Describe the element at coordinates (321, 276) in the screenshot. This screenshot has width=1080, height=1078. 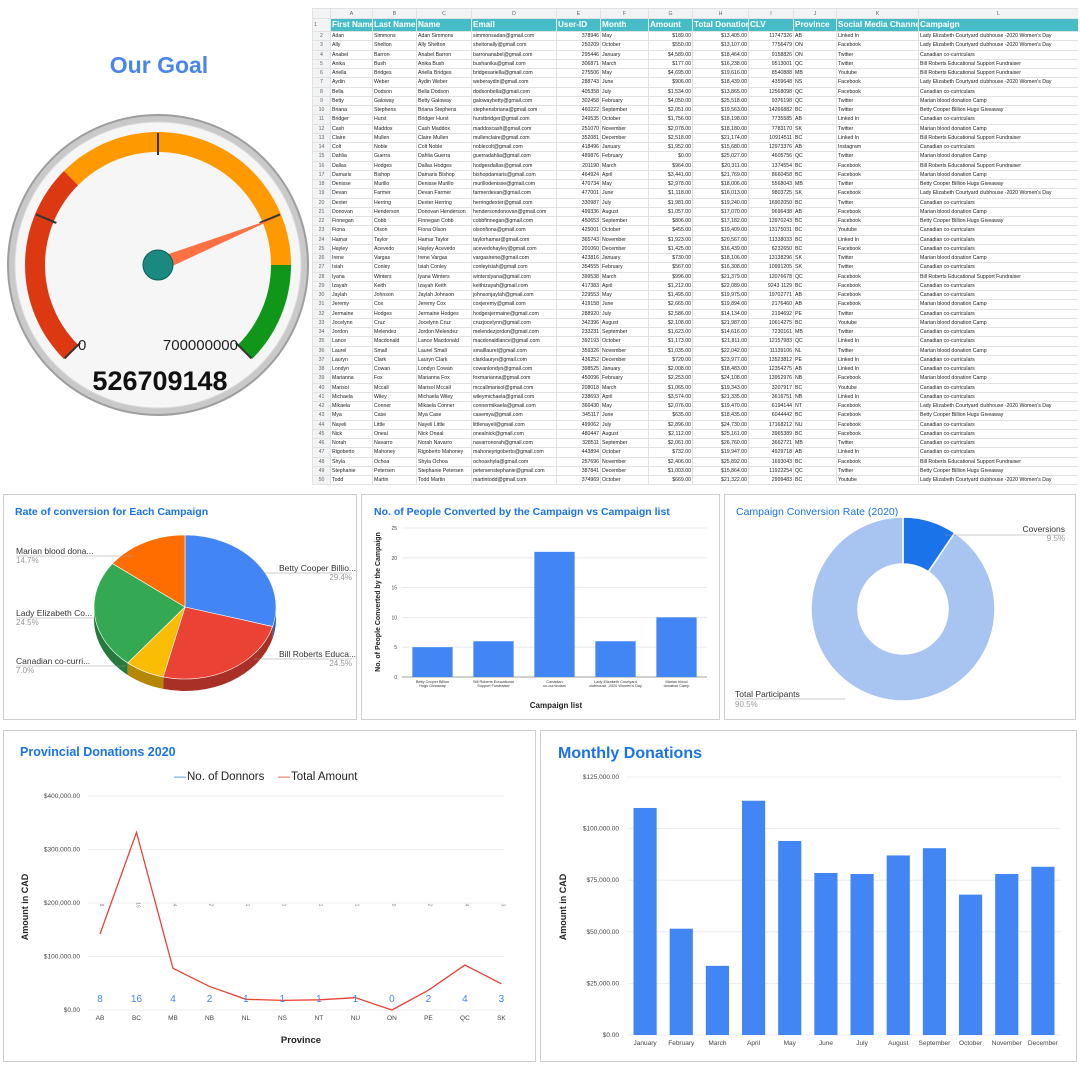
I see `row-number: 28` at that location.